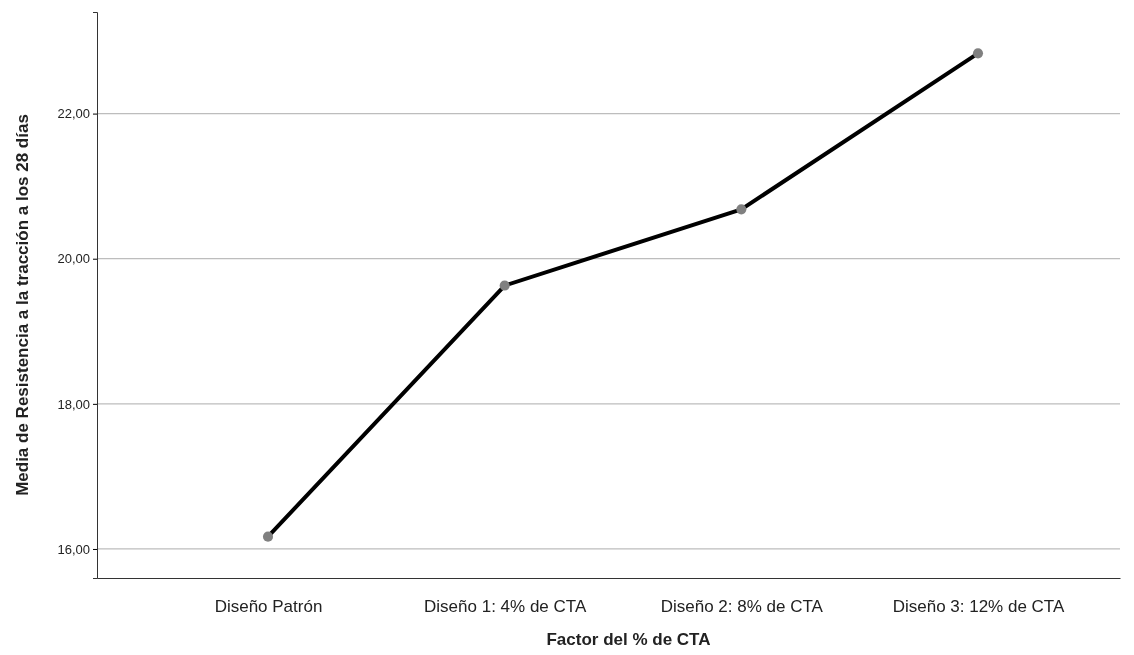 This screenshot has height=655, width=1134. I want to click on y-tick-label: 20,00, so click(73, 259).